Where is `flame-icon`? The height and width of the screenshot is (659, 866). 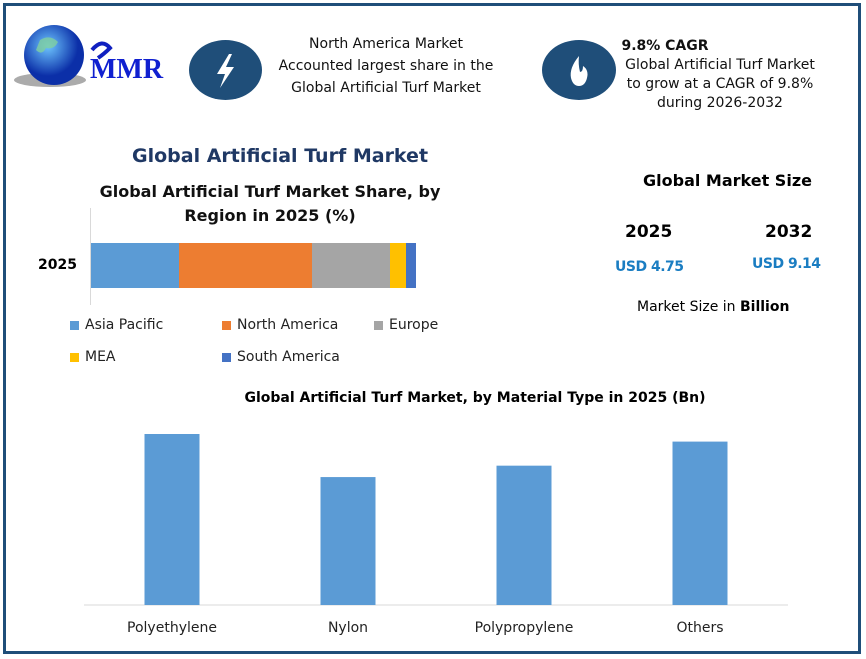 flame-icon is located at coordinates (579, 70).